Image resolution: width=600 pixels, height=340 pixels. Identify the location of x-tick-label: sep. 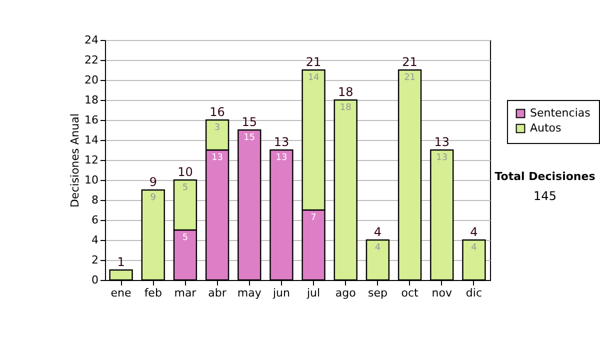
(378, 293).